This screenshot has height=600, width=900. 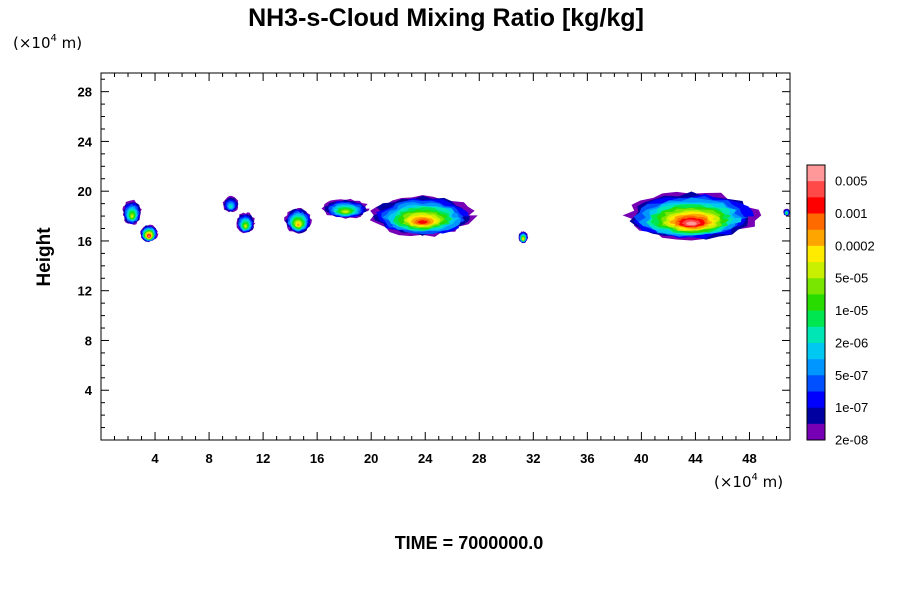 What do you see at coordinates (446, 18) in the screenshot?
I see `chart-title: NH3-s-Cloud Mixing Ratio [kg/kg]` at bounding box center [446, 18].